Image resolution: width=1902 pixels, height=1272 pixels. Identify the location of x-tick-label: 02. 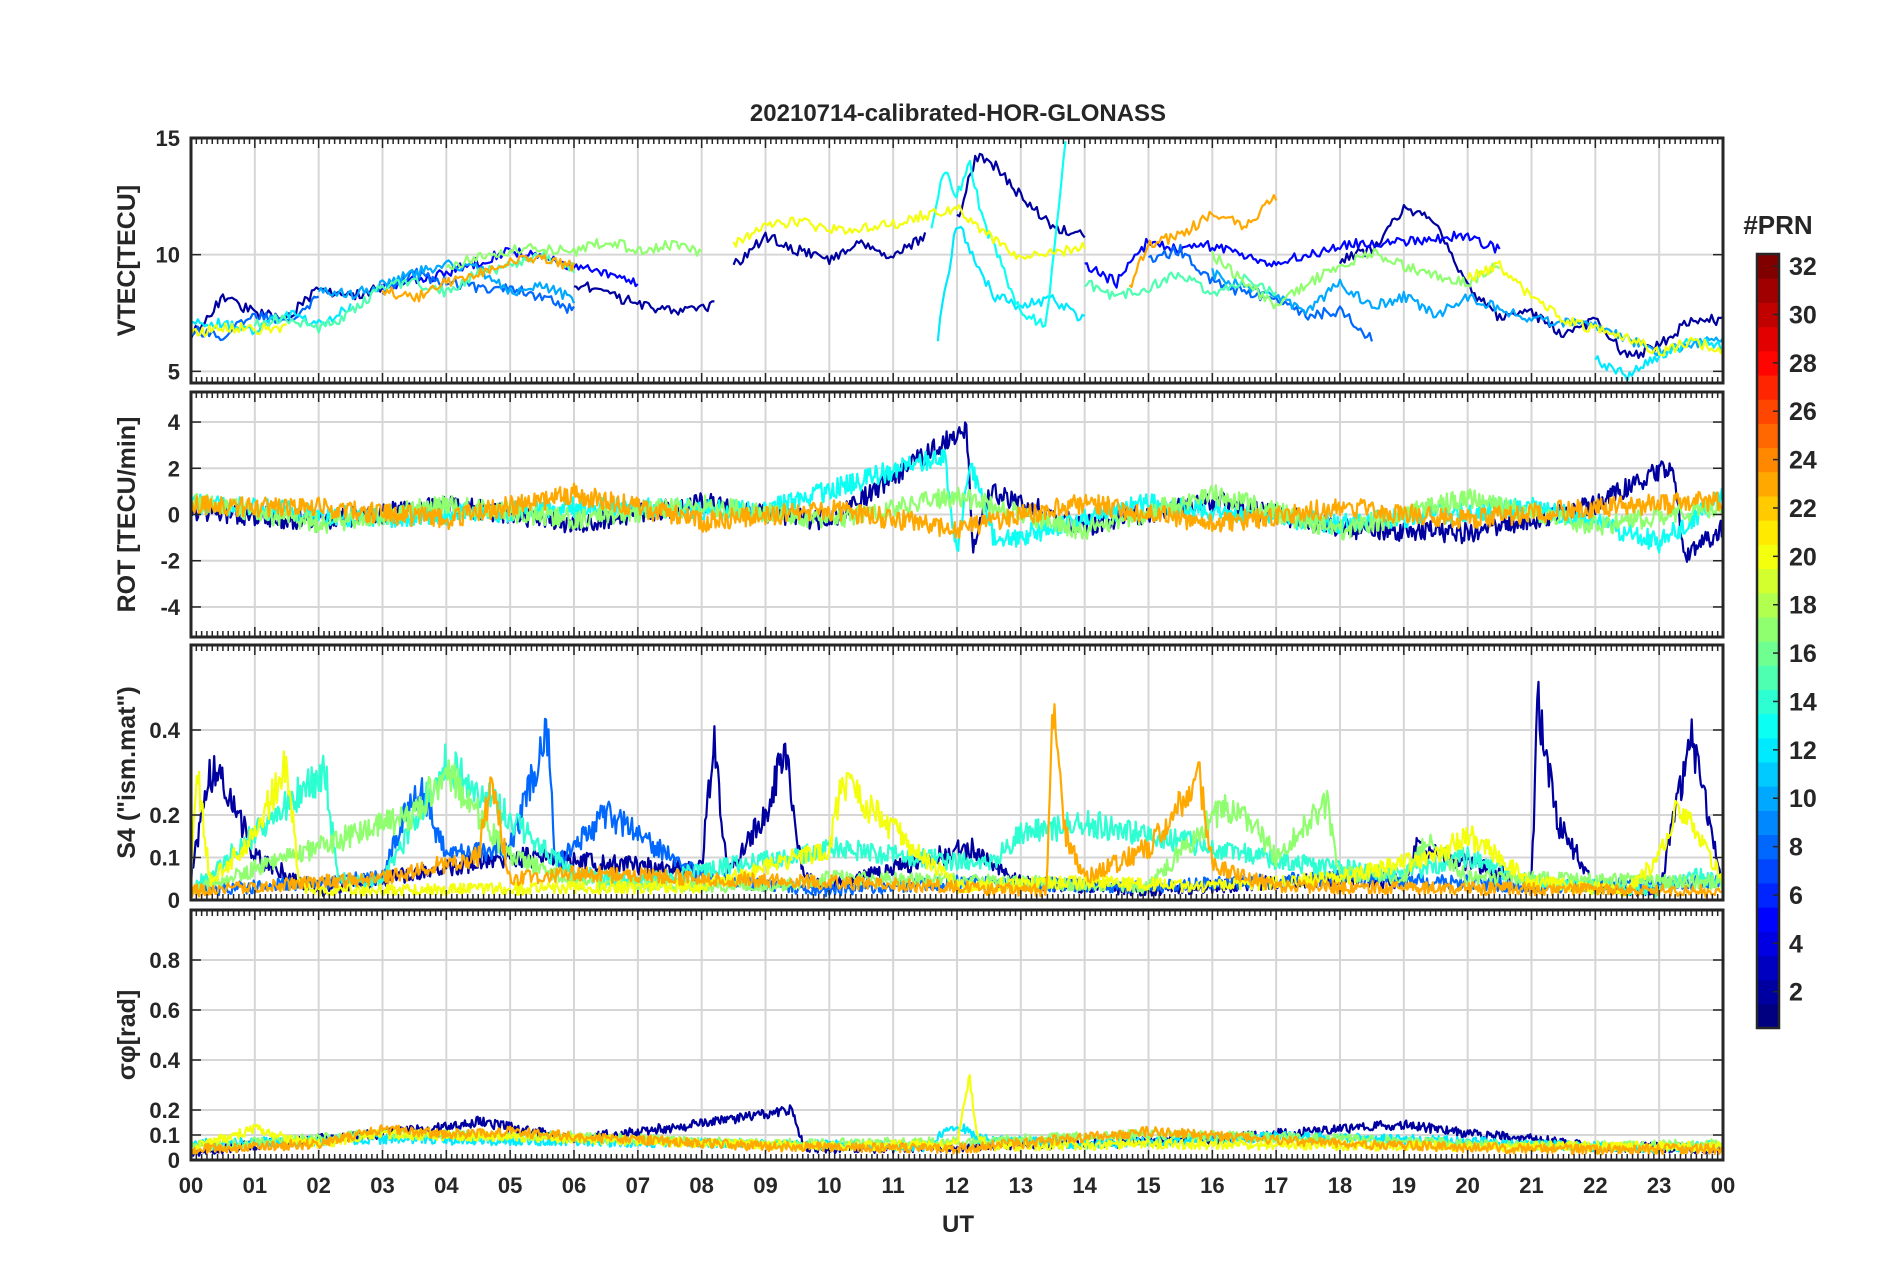
(318, 1185).